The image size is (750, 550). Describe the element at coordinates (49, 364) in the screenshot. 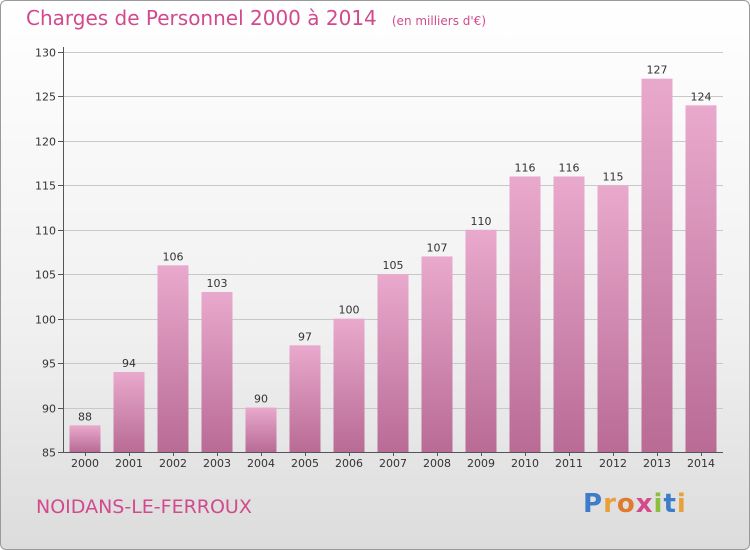

I see `y-tick-label: 95` at that location.